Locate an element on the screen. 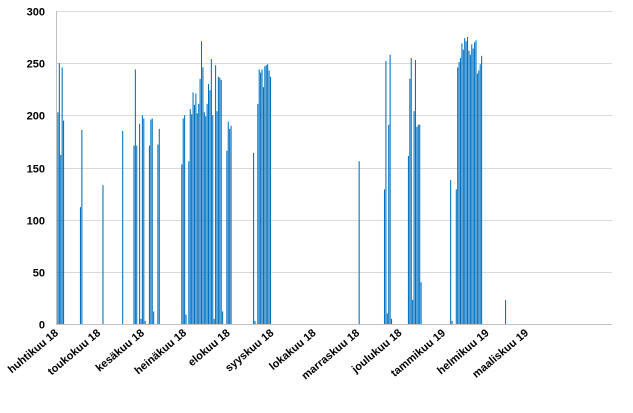  y-tick-label: 150 is located at coordinates (36, 170).